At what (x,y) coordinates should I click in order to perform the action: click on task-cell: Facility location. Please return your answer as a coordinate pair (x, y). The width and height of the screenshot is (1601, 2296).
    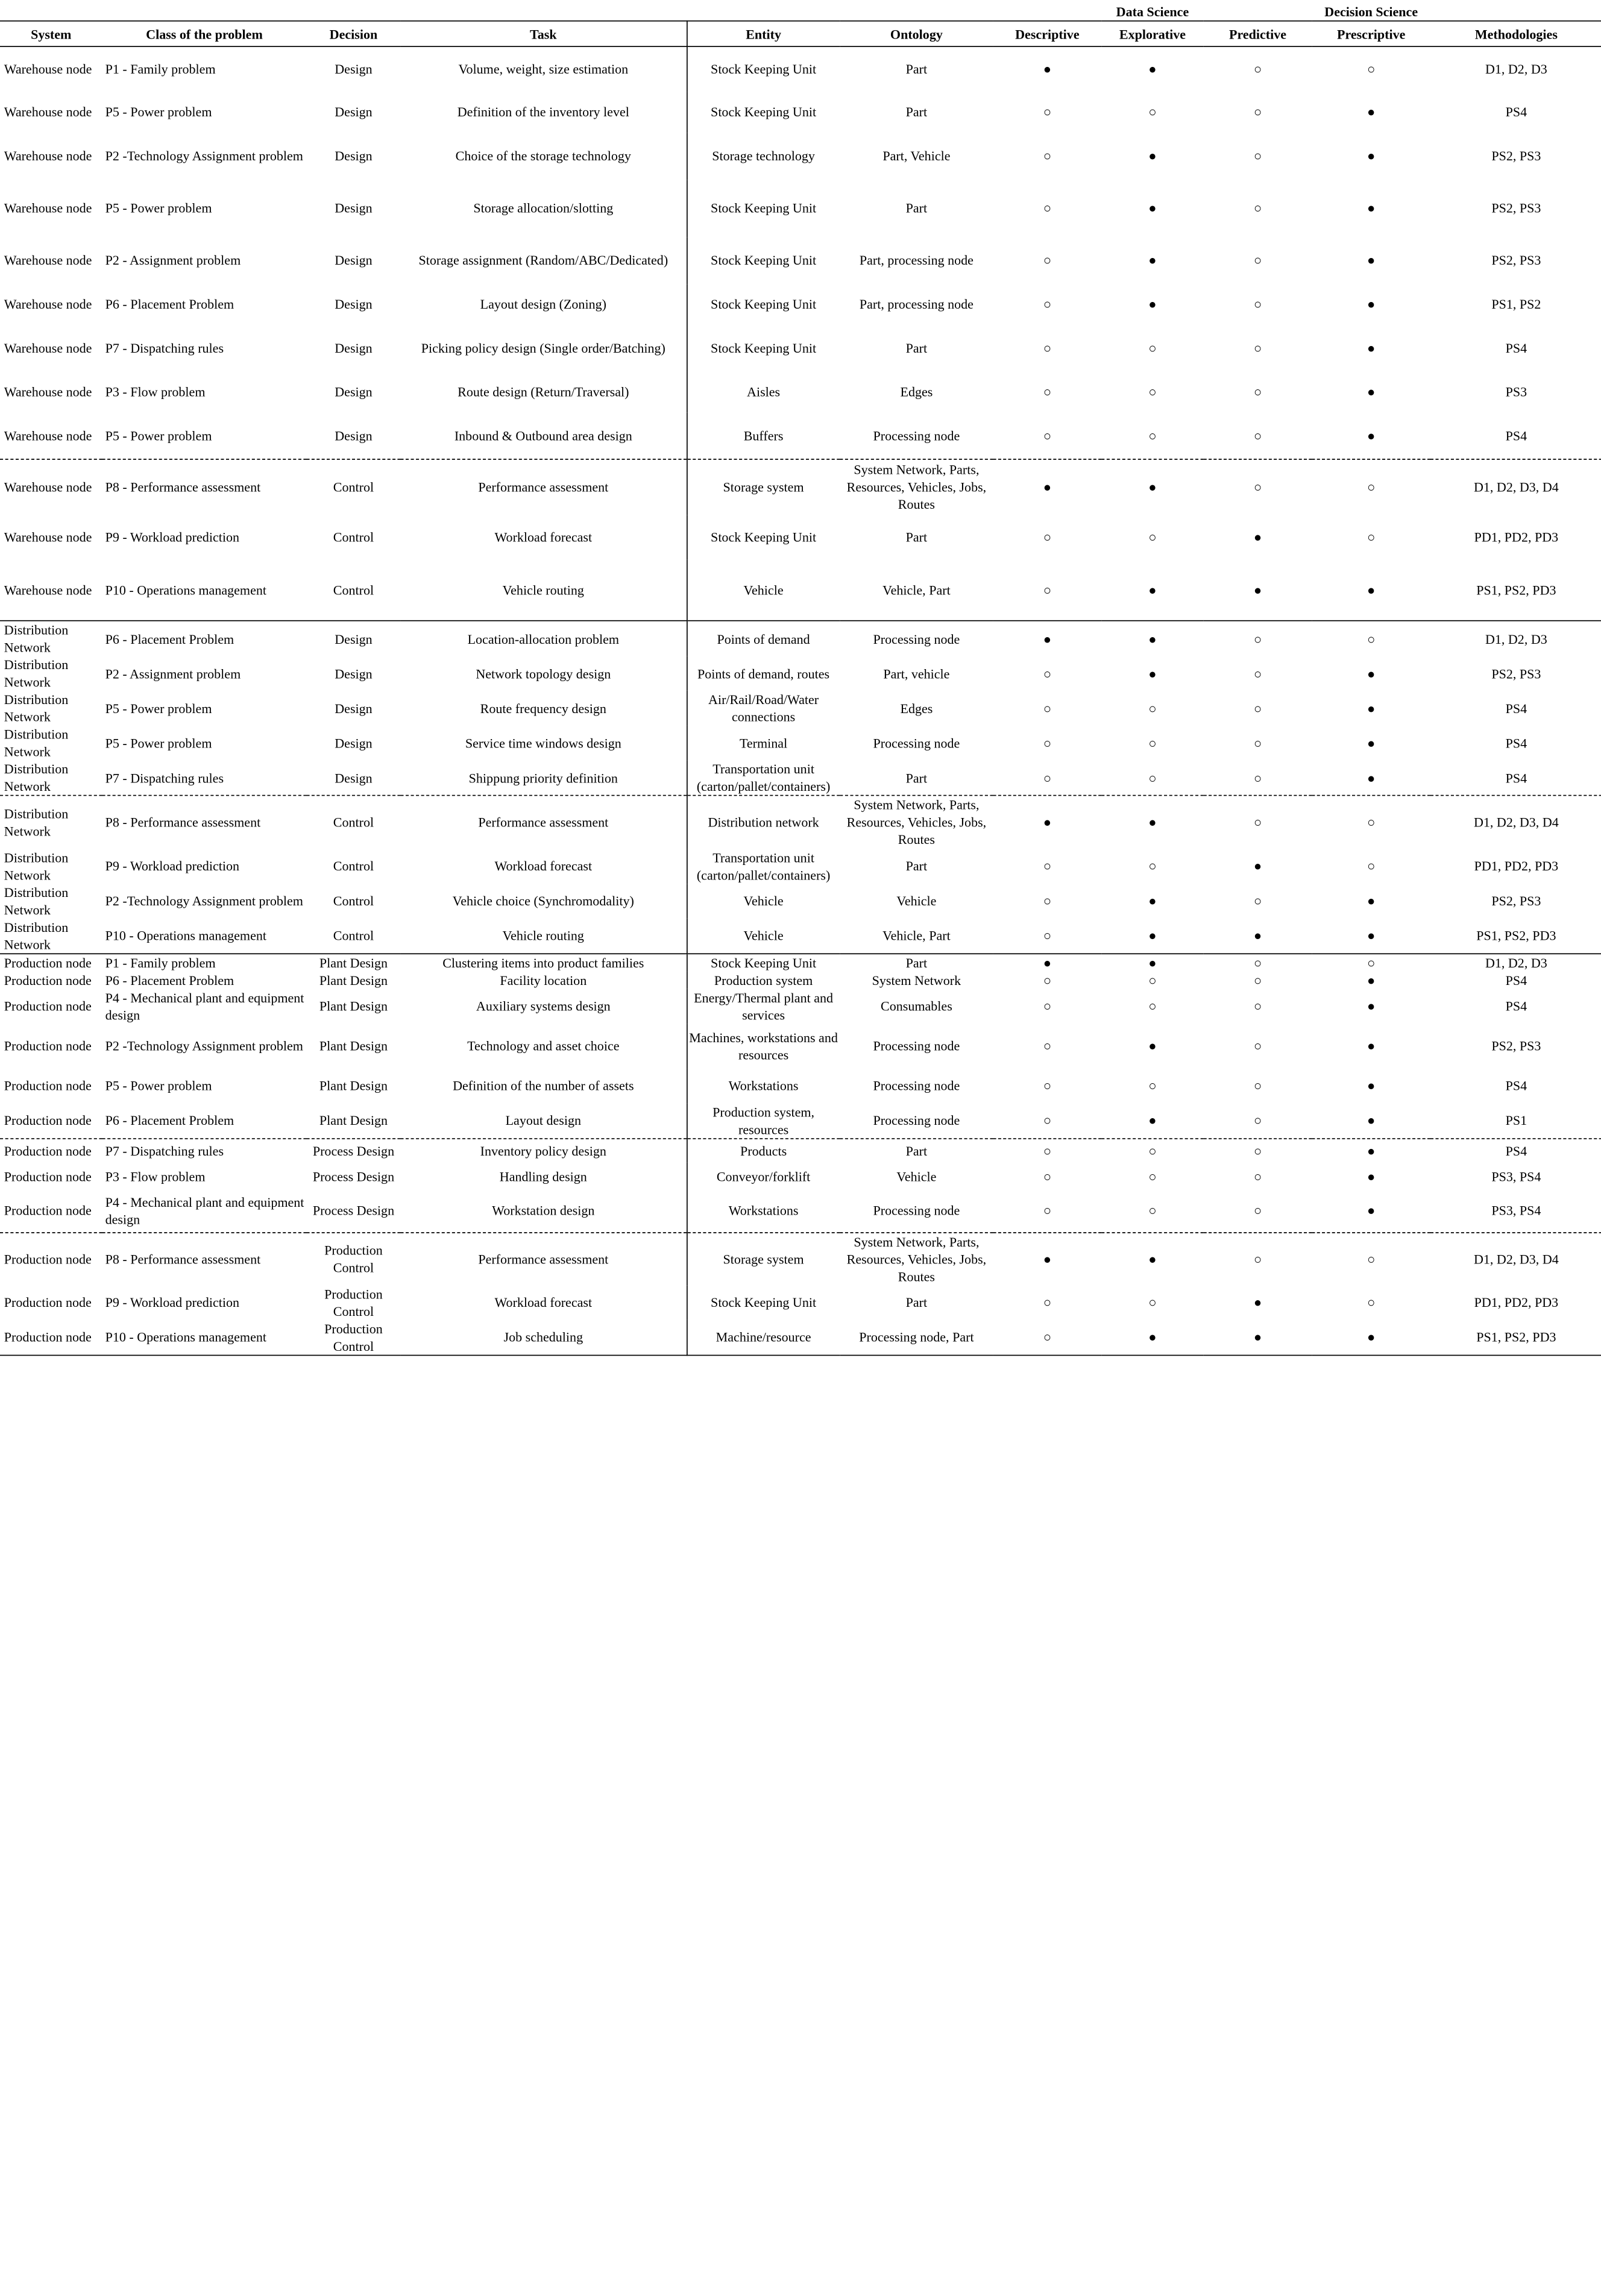
    Looking at the image, I should click on (543, 980).